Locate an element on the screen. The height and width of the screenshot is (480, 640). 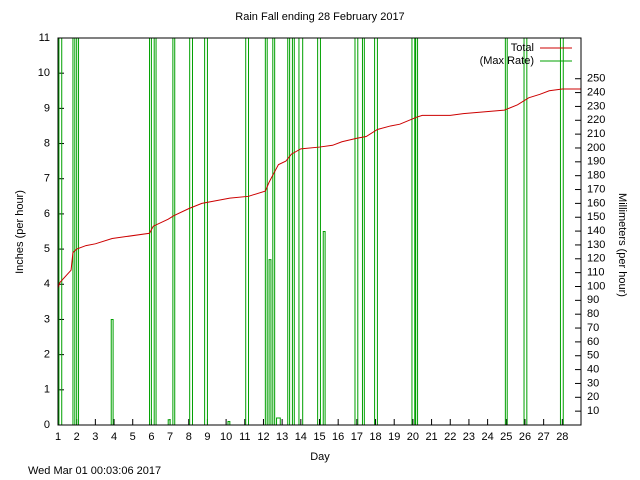
y2-tick-label: 120 is located at coordinates (596, 259).